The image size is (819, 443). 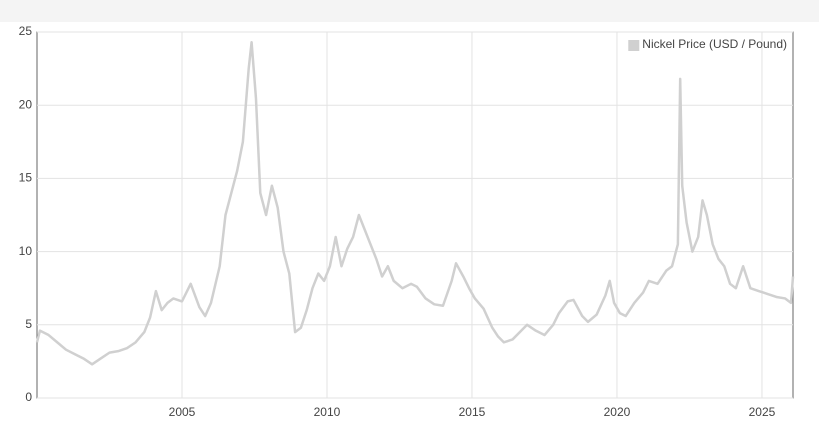 What do you see at coordinates (762, 412) in the screenshot?
I see `x-tick-label: 2025` at bounding box center [762, 412].